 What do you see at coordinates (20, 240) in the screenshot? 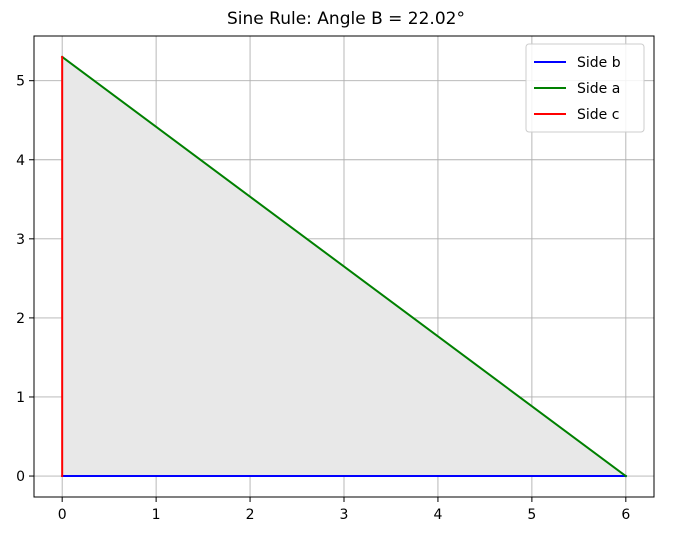
I see `y-tick-label-3: 3` at bounding box center [20, 240].